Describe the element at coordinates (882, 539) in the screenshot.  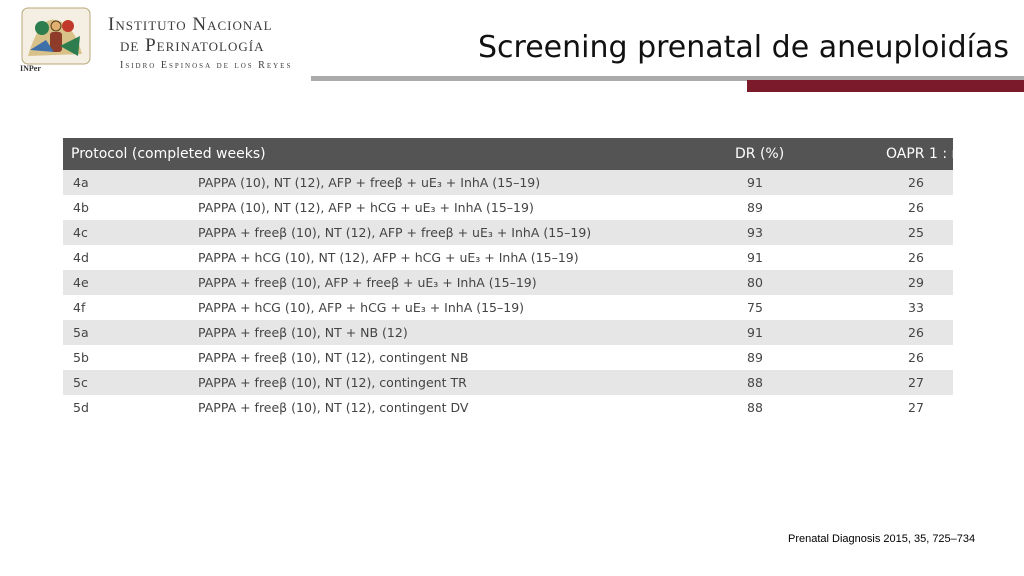
I see `citation: Prenatal Diagnosis 2015, 35, 725–734` at that location.